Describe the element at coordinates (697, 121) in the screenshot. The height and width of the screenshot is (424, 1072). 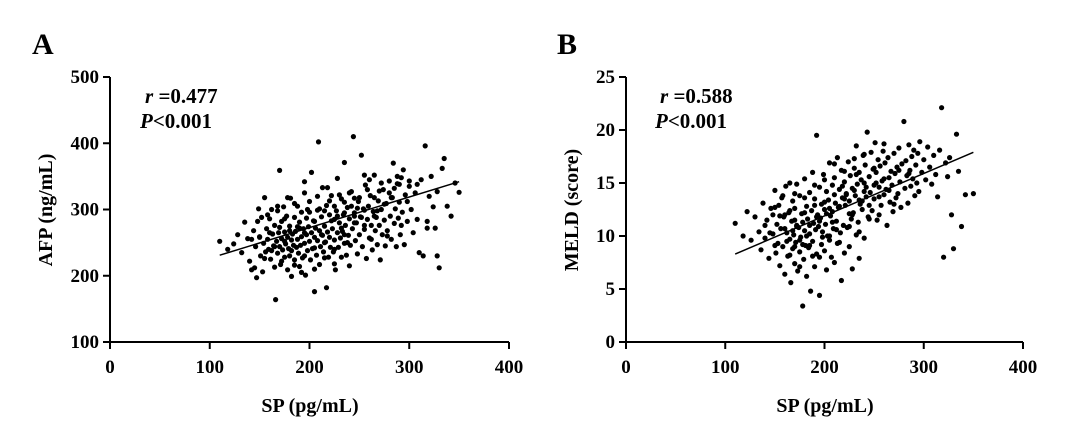
I see `panel-b-p-value: <0.001` at that location.